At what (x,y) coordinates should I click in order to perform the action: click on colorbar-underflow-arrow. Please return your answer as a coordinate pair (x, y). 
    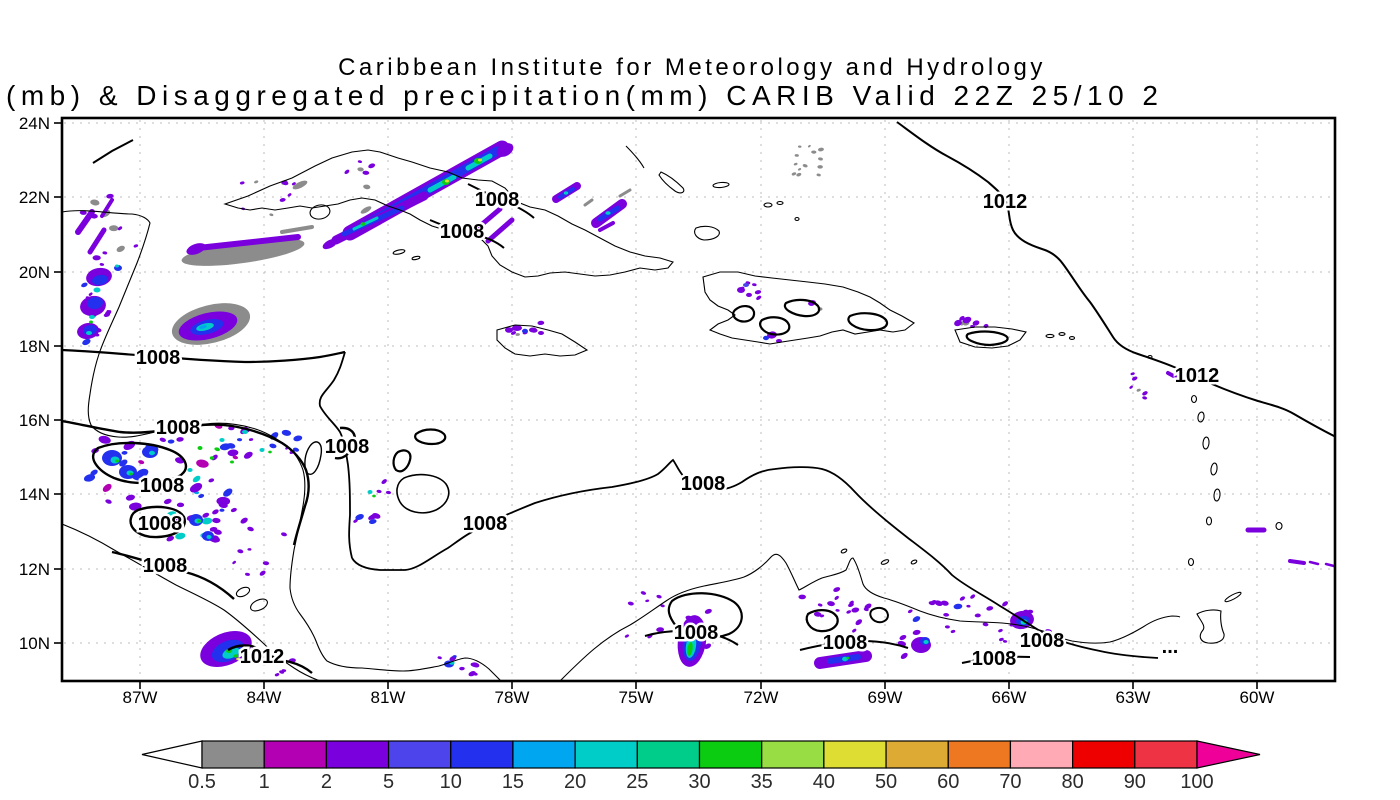
    Looking at the image, I should click on (172, 754).